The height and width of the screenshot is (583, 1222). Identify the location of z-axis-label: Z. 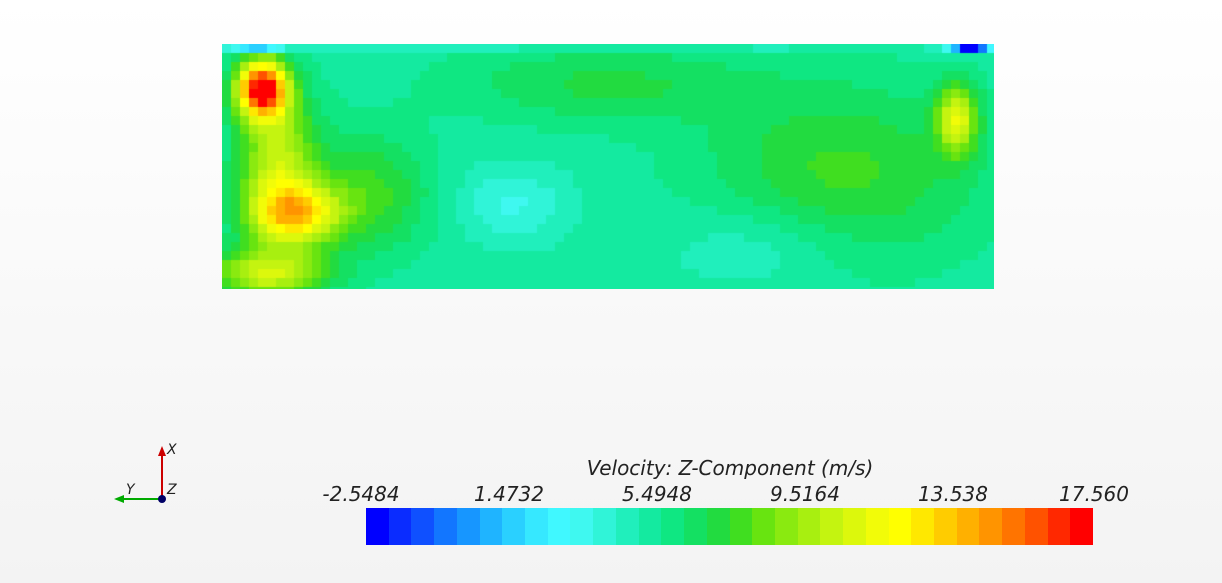
(172, 490).